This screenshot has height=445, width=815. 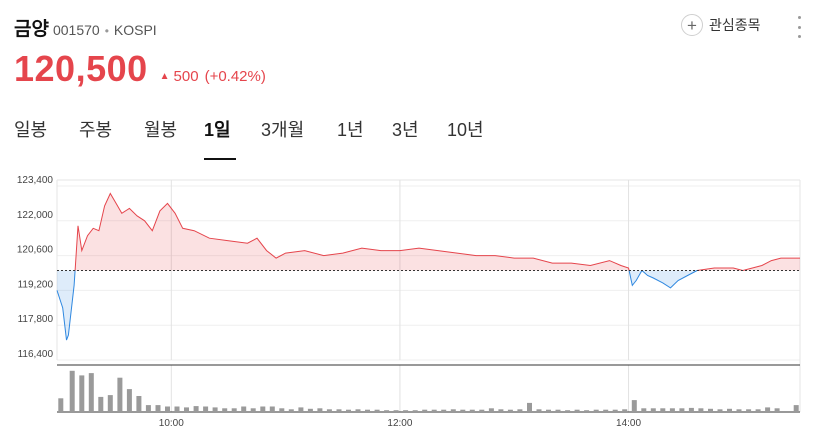 I want to click on active-tab-indicator, so click(x=220, y=159).